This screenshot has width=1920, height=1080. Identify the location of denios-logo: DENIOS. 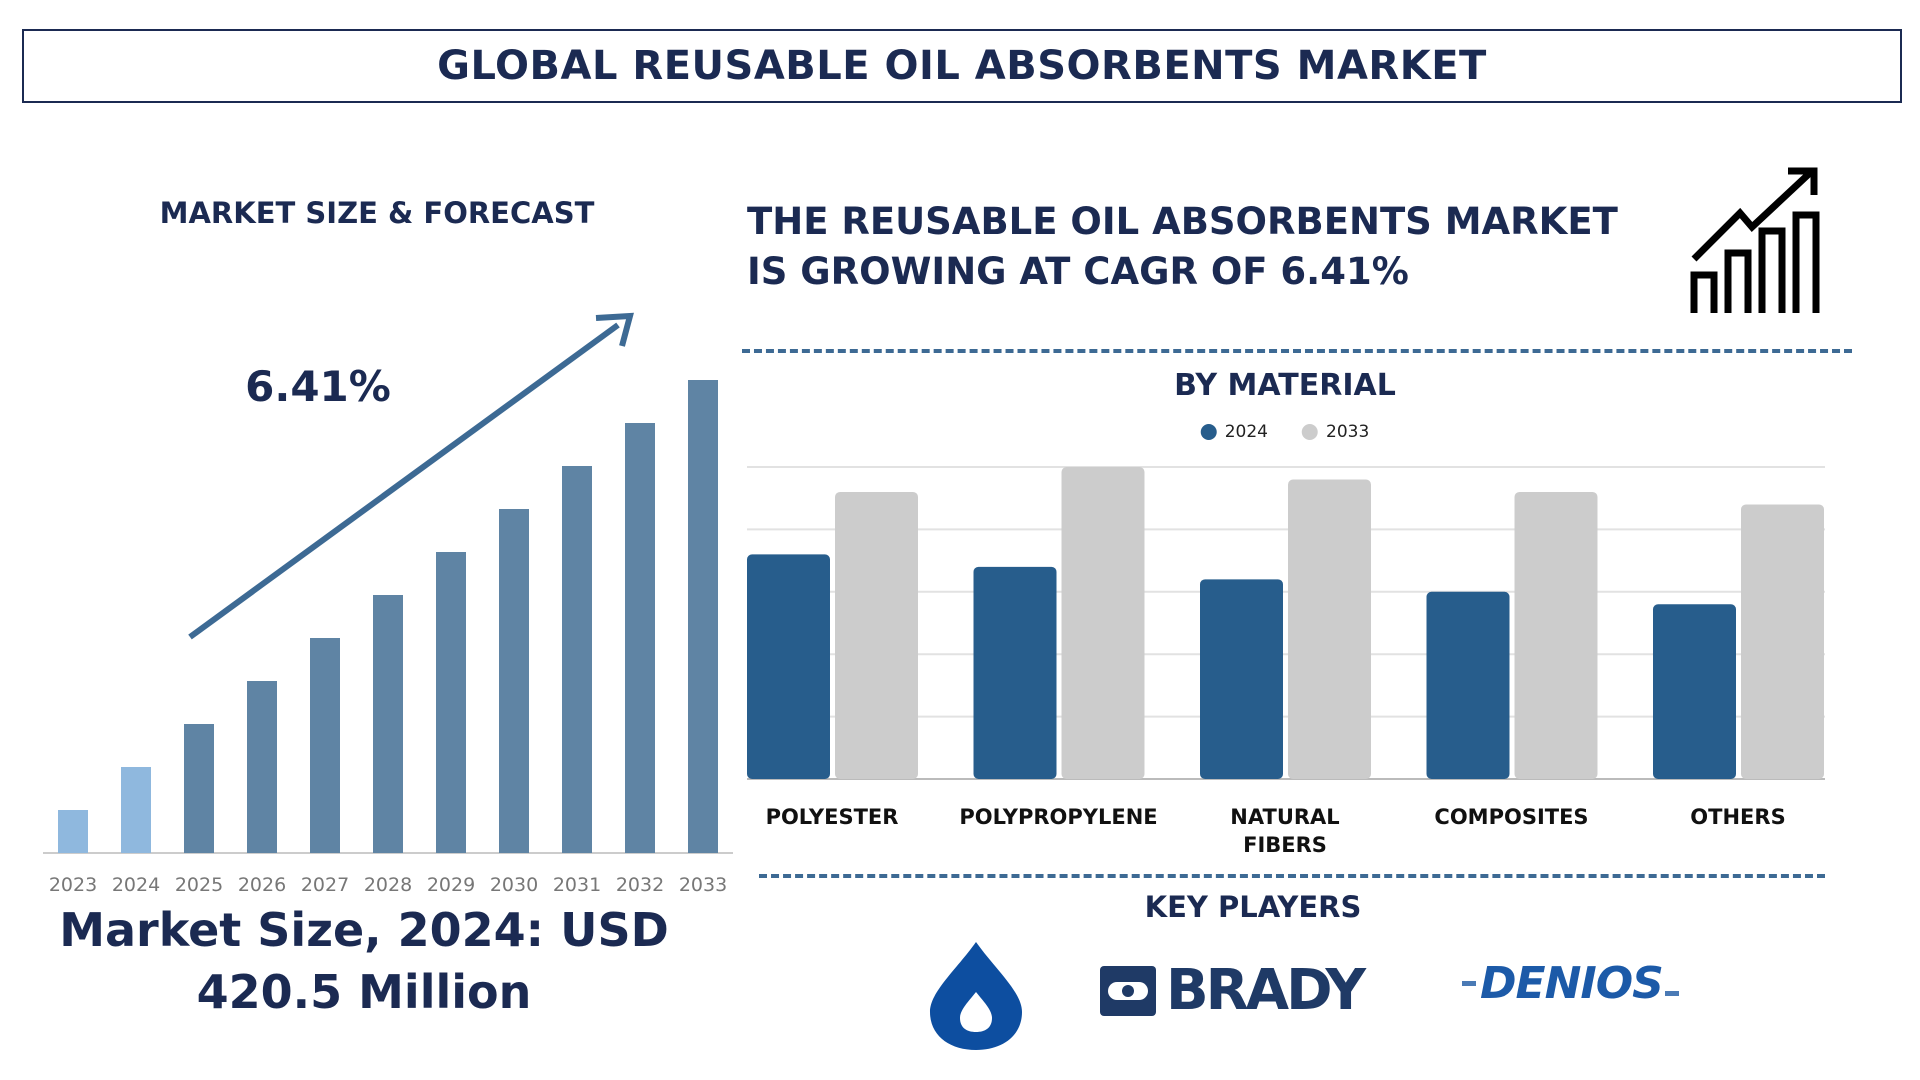
(1570, 983).